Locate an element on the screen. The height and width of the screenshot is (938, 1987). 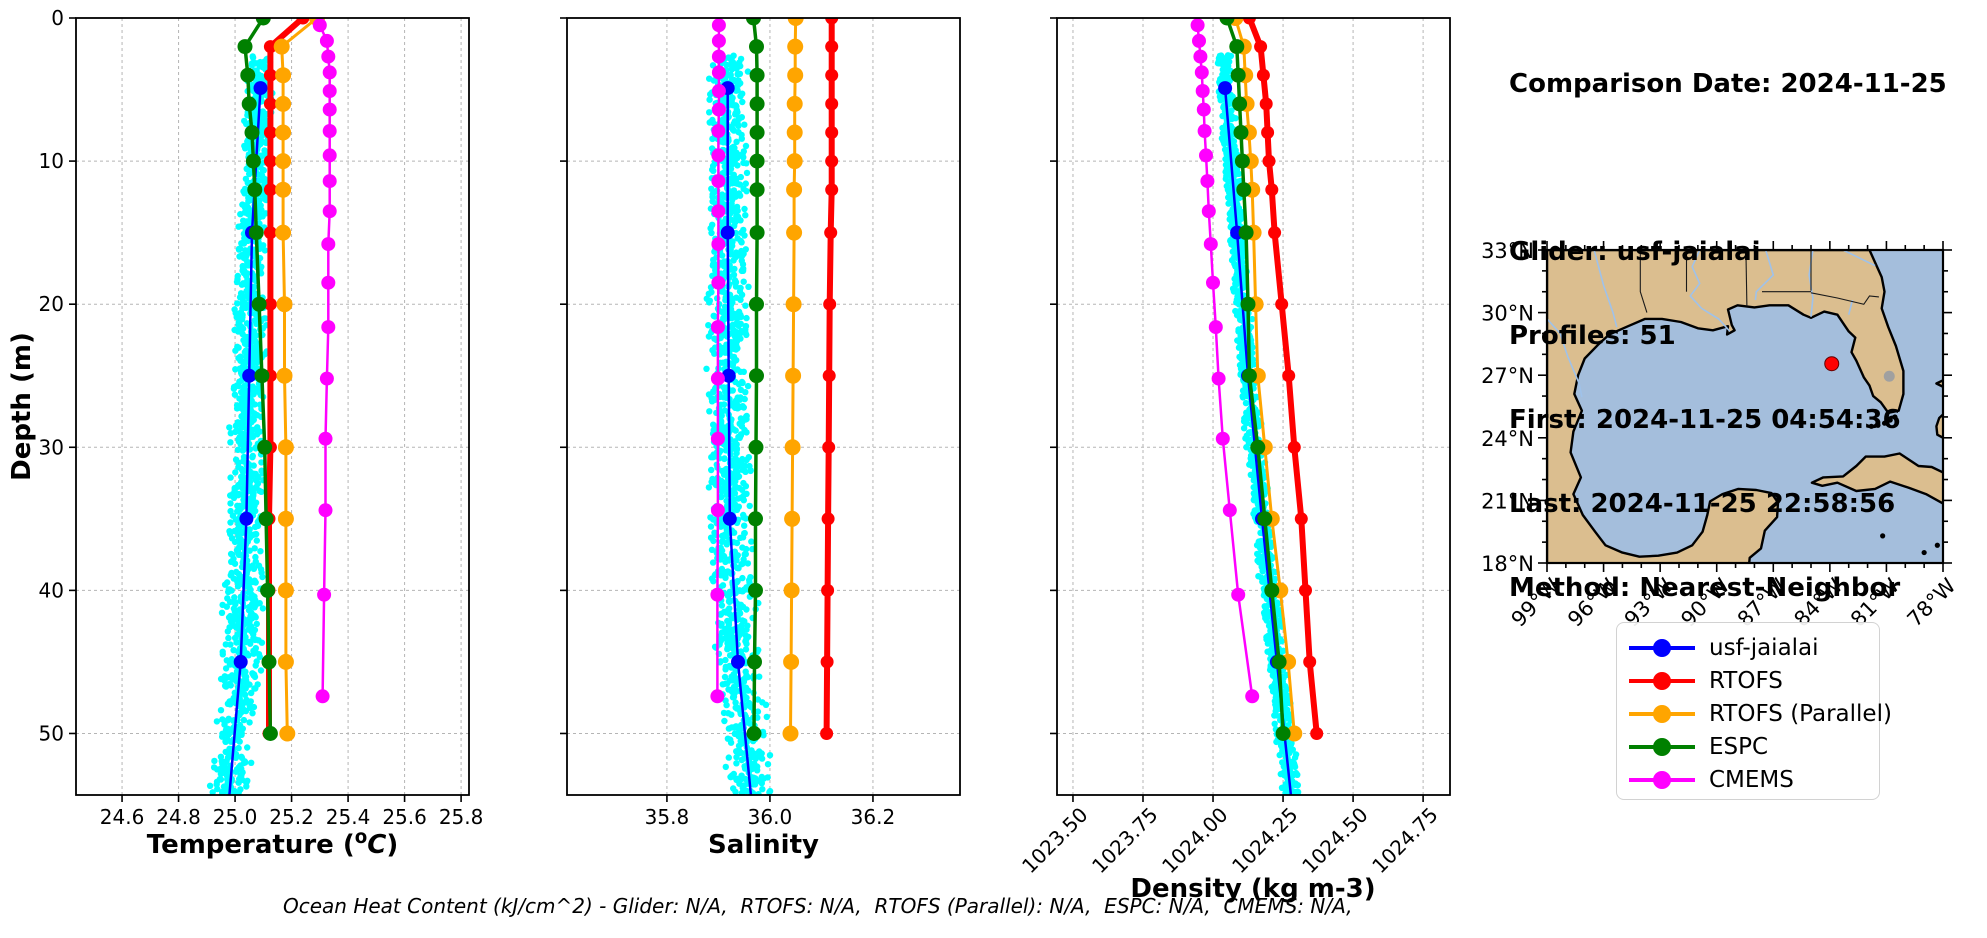
series-usf-jaialai is located at coordinates (736, 438).